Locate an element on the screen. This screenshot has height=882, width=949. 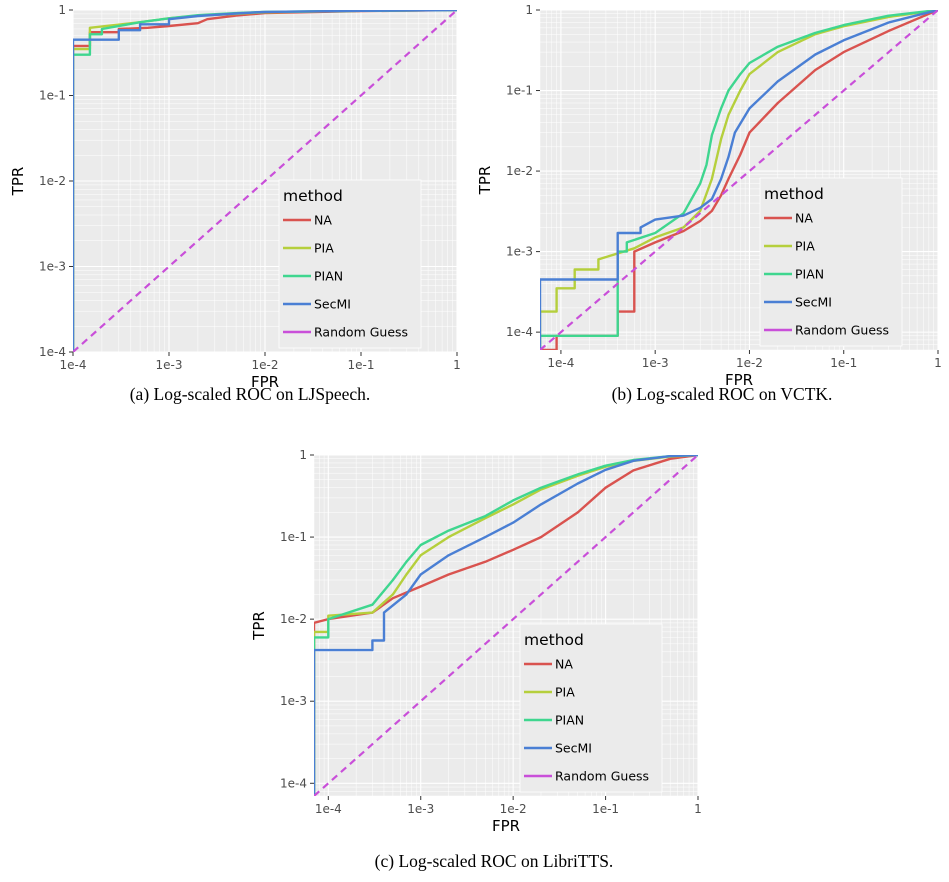
chart-caption: (c) Log-scaled ROC on LibriTTS. is located at coordinates (494, 861).